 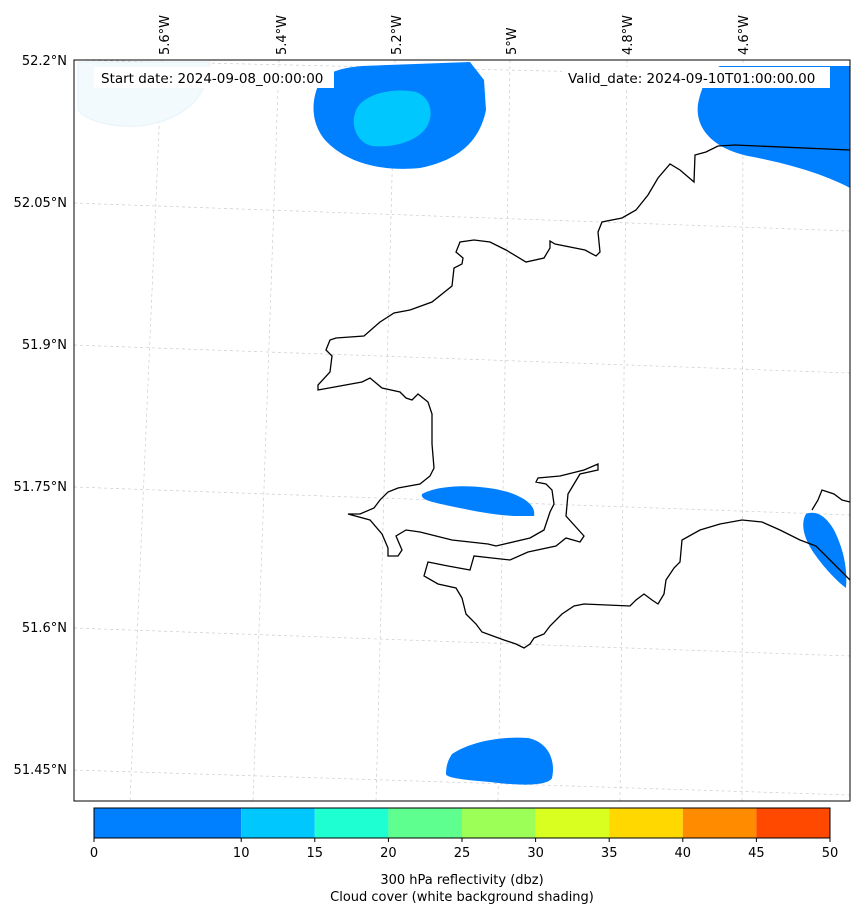 I want to click on start-date-box: Start date: 2024-09-08_00:00:00, so click(x=214, y=77).